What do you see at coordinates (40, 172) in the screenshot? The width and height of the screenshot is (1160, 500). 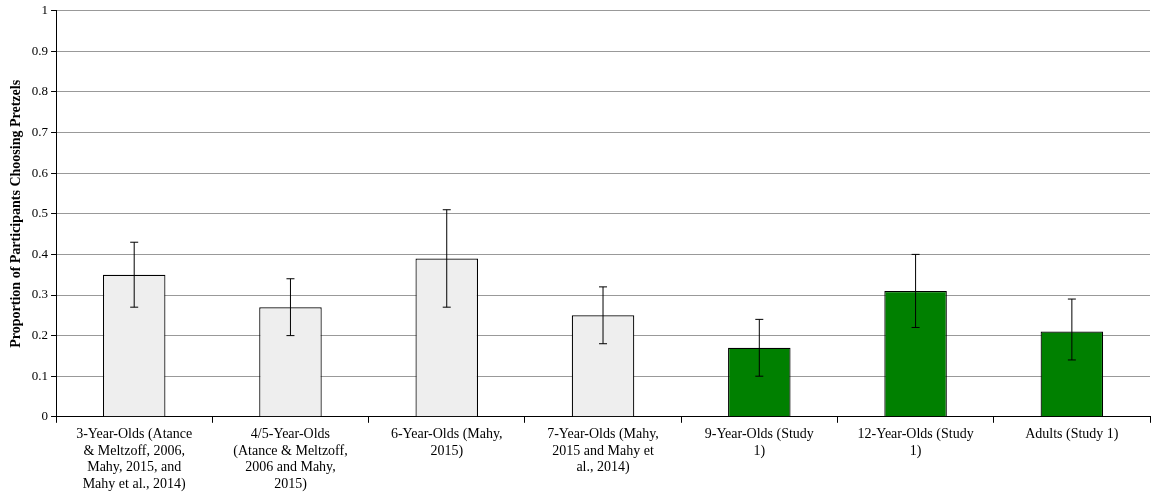 I see `y-tick-label: 0.6` at bounding box center [40, 172].